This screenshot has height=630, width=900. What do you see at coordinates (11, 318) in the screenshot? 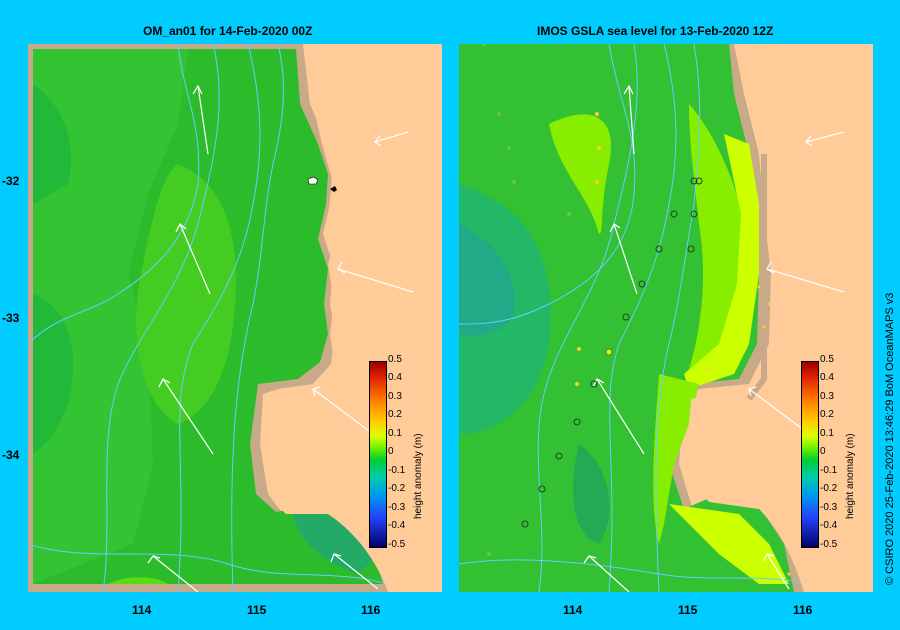
I see `y-tick-label: -33` at bounding box center [11, 318].